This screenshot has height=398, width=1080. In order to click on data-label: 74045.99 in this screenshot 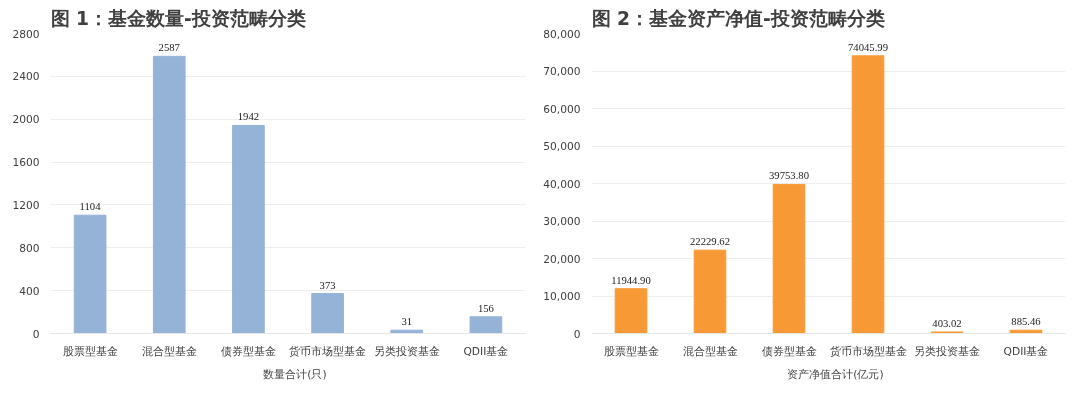, I will do `click(868, 47)`.